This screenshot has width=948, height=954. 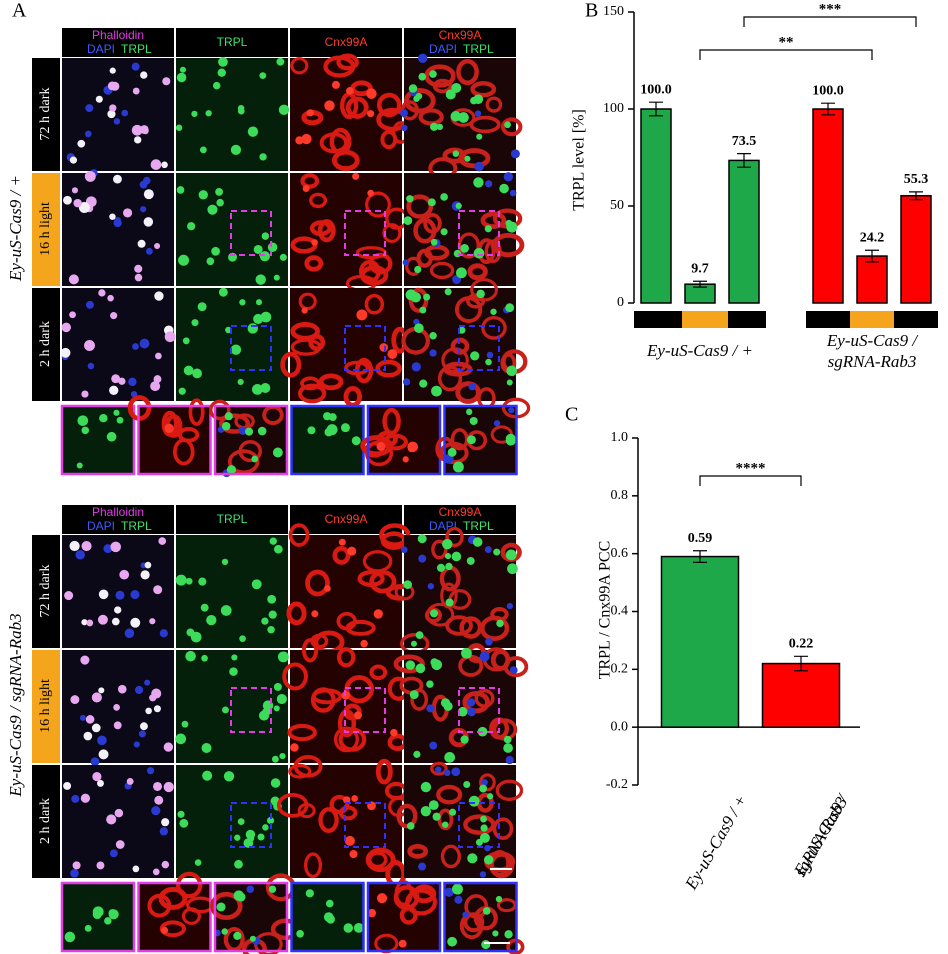 I want to click on y-axis-title: TRPL level [%], so click(x=579, y=160).